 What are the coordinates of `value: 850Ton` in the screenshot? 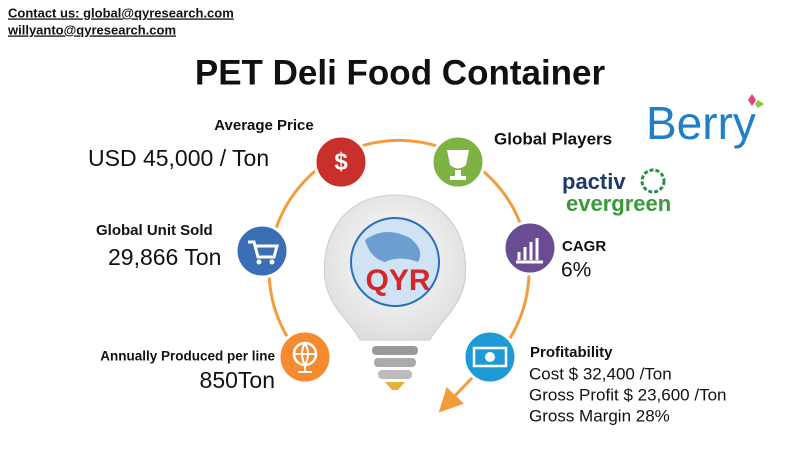 It's located at (237, 380).